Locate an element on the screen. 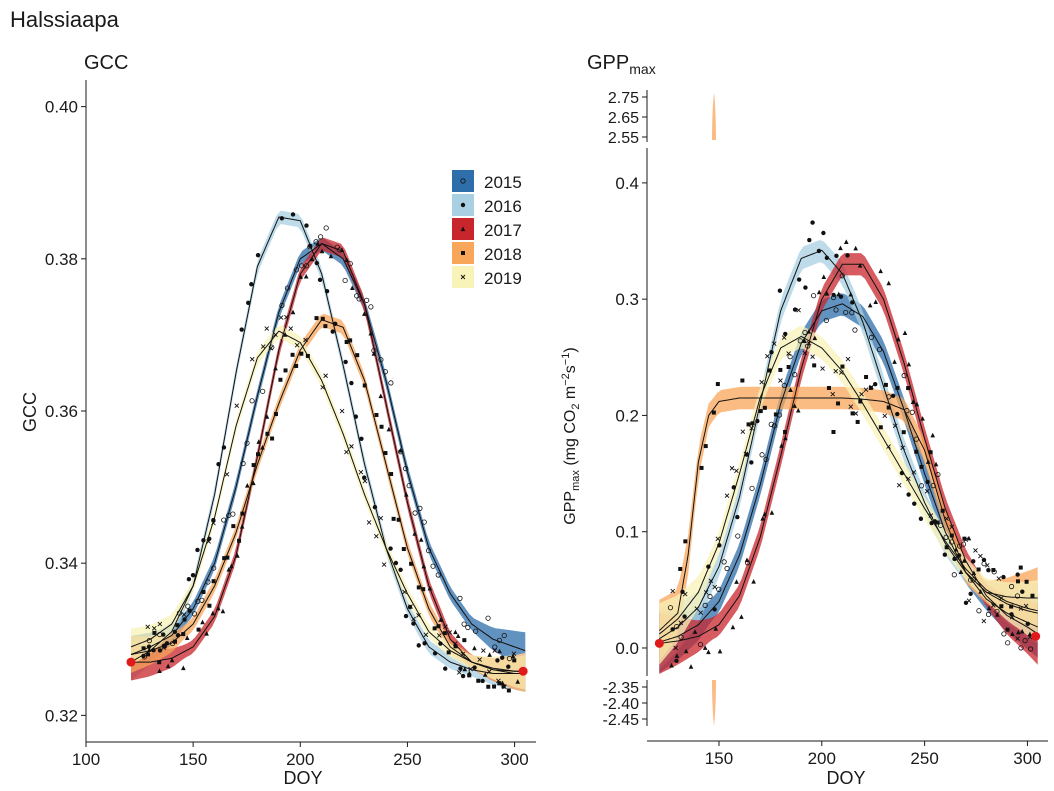 This screenshot has height=791, width=1054. y-tick-label: 0.0 is located at coordinates (627, 648).